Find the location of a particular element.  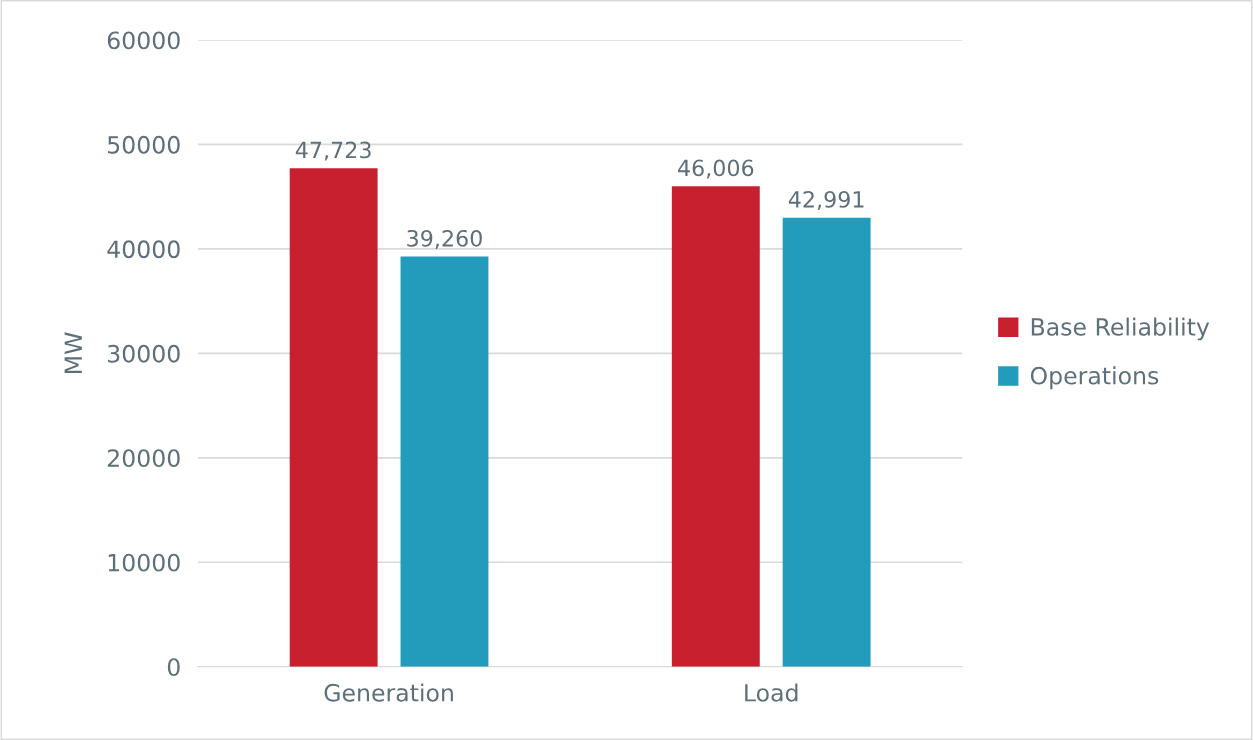

y-axis-title: MW is located at coordinates (73, 352).